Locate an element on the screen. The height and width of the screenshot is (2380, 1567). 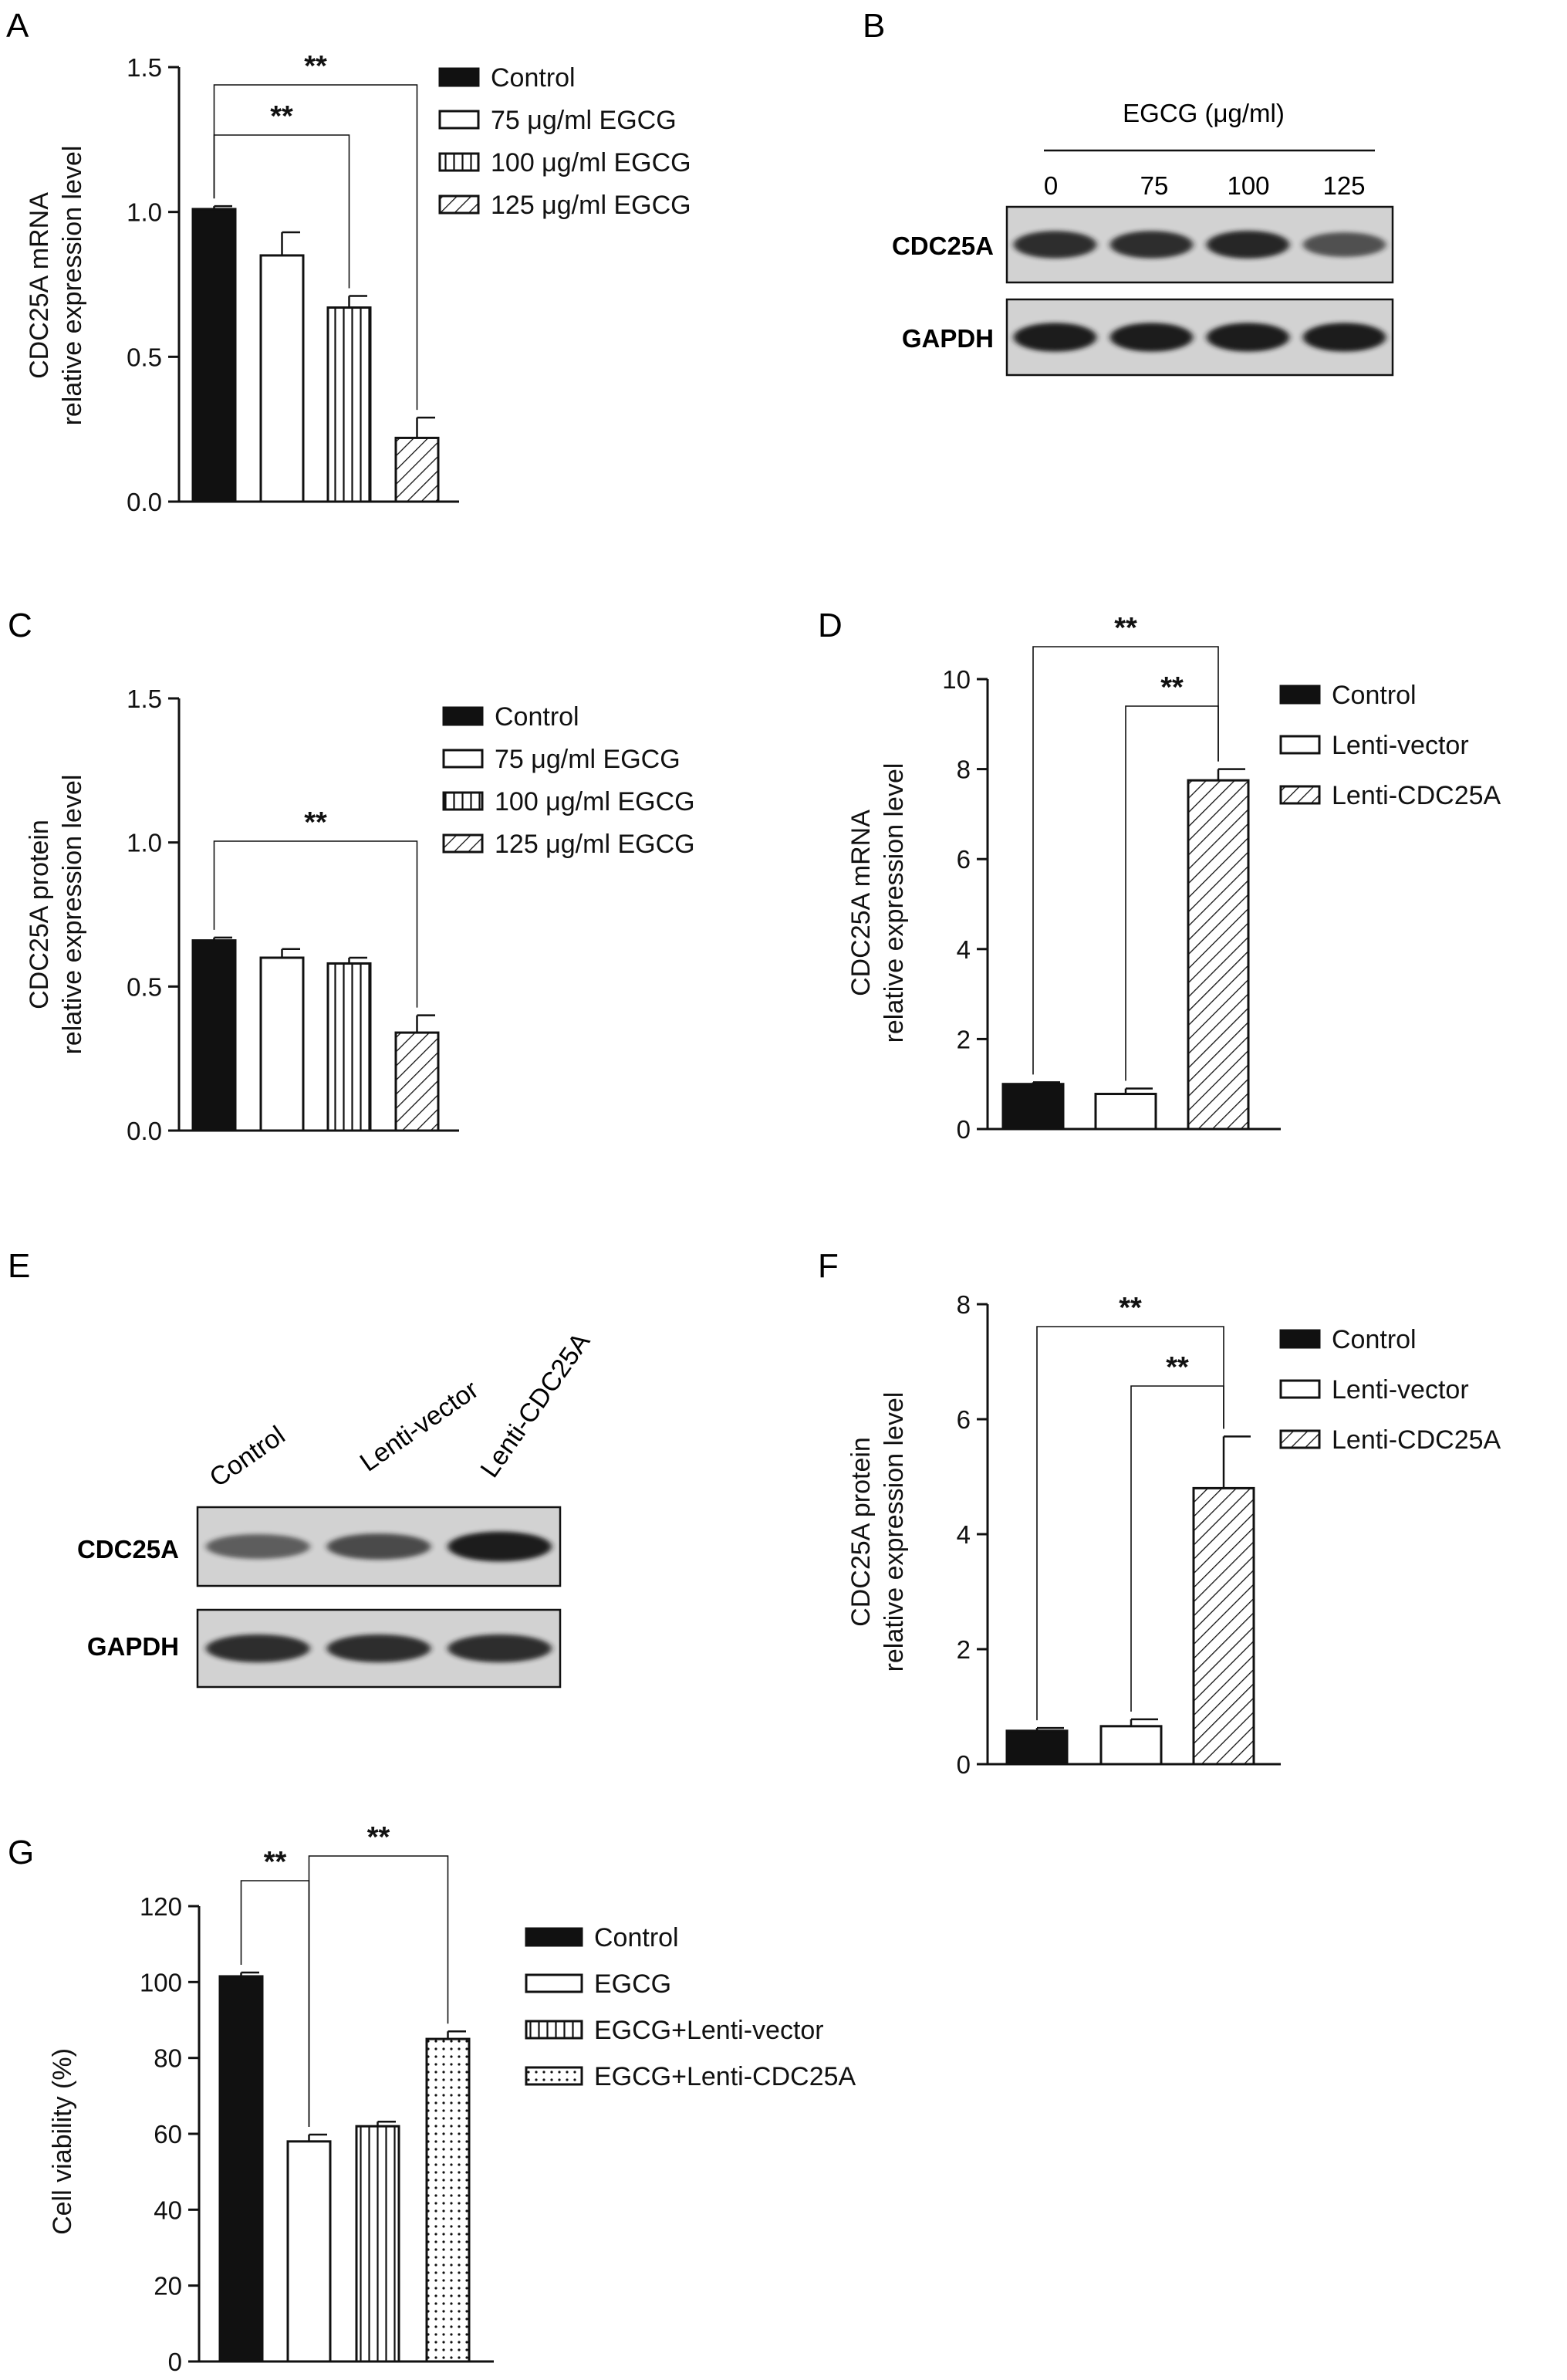
blot-e-lane-label: Control is located at coordinates (247, 1457).